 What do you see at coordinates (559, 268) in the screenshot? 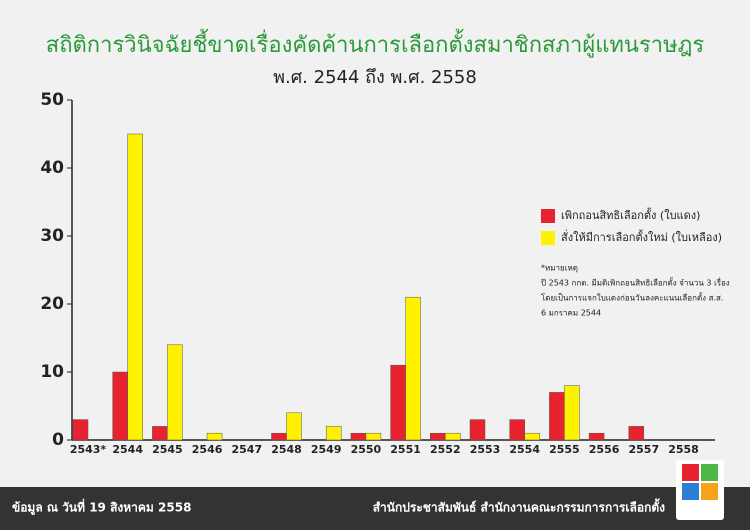
I see `note-line: *หมายเหตุ` at bounding box center [559, 268].